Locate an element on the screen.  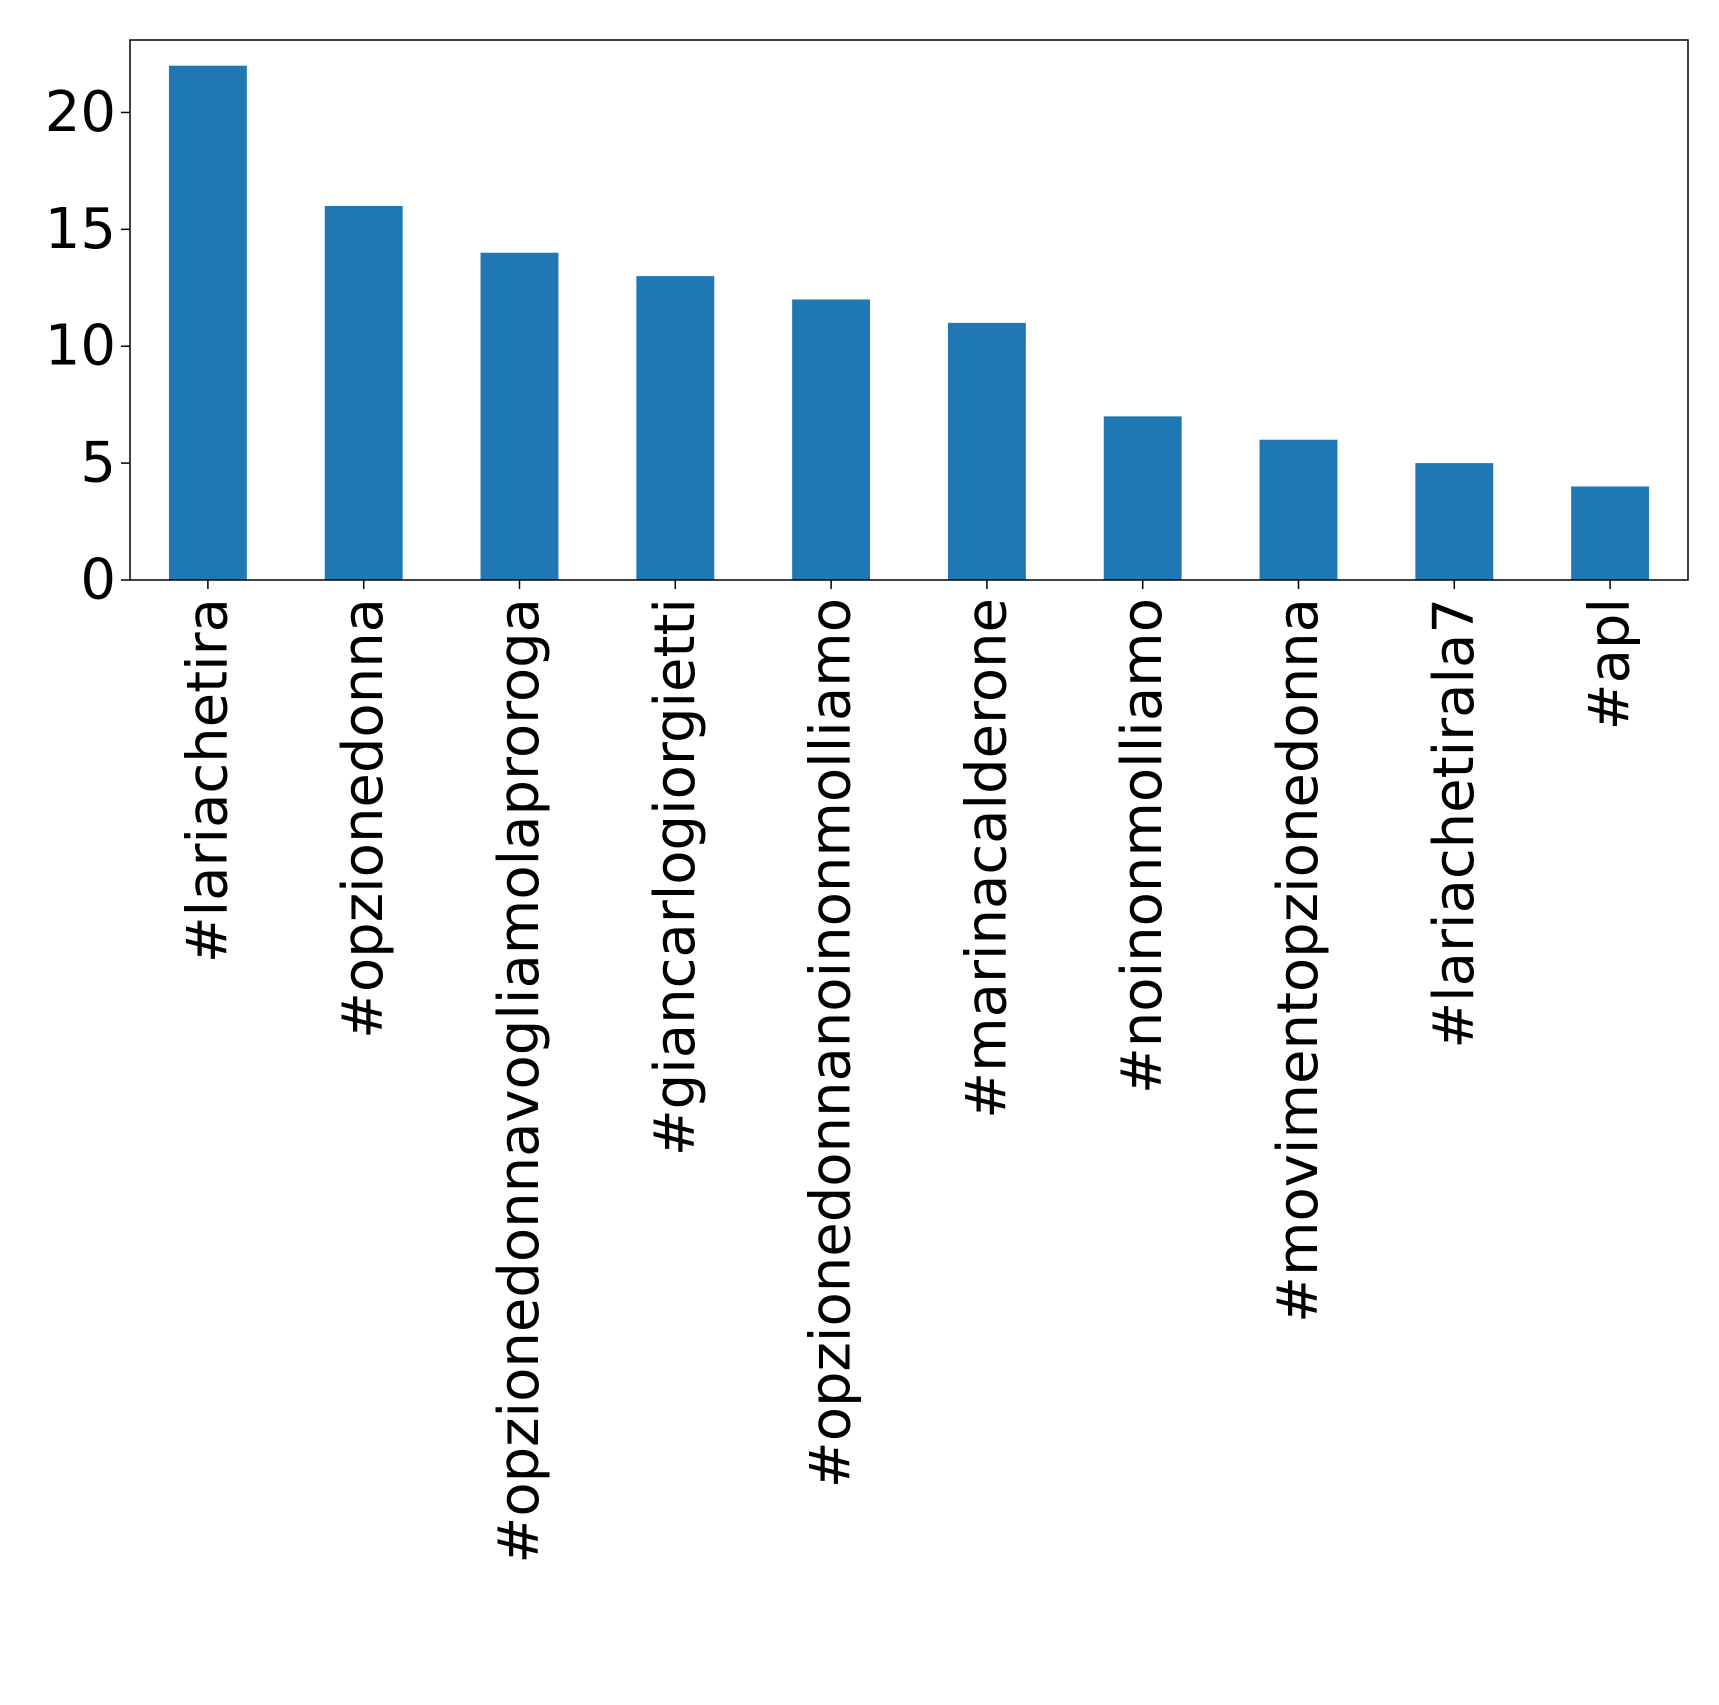
x-tick-label: #noinonmolliamo is located at coordinates (1142, 846).